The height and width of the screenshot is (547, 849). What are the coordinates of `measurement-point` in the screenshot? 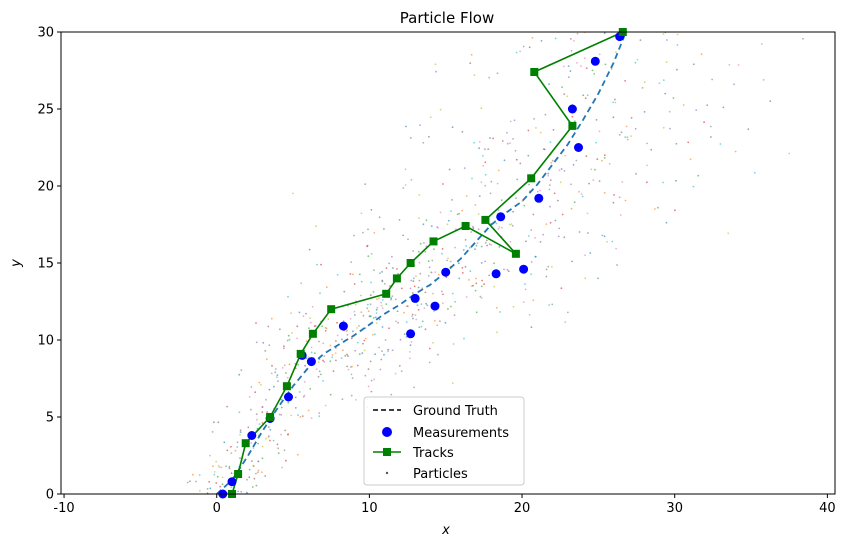 It's located at (252, 435).